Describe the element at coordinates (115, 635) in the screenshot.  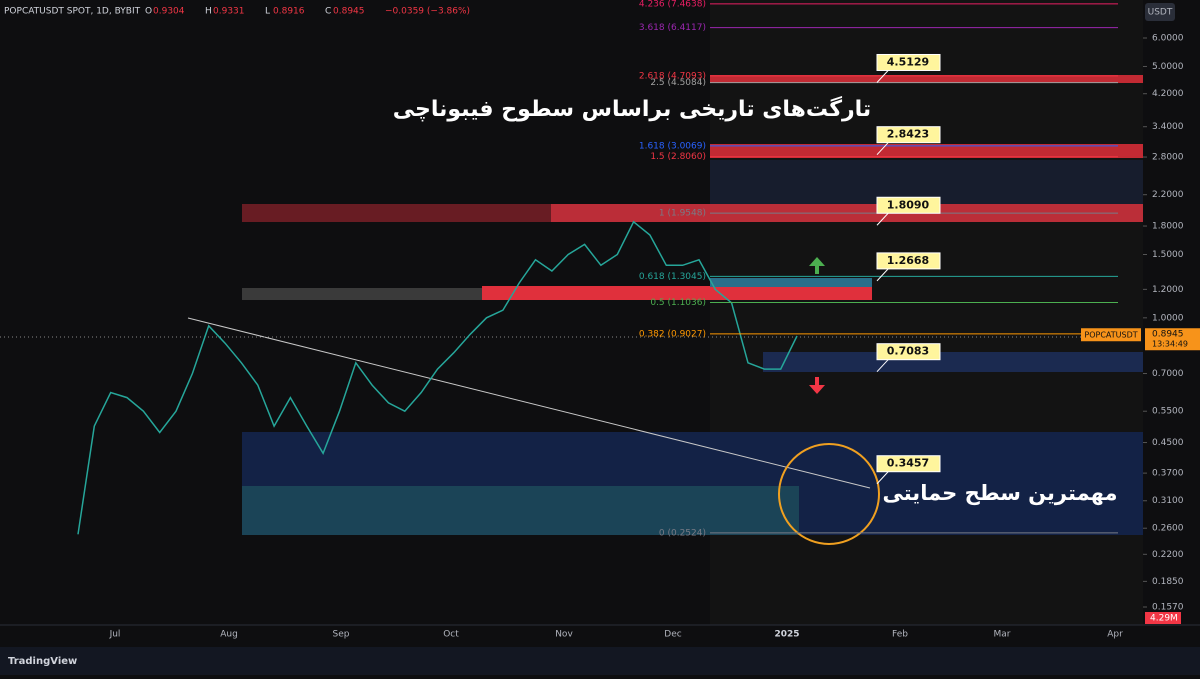
I see `time-label: Jul` at that location.